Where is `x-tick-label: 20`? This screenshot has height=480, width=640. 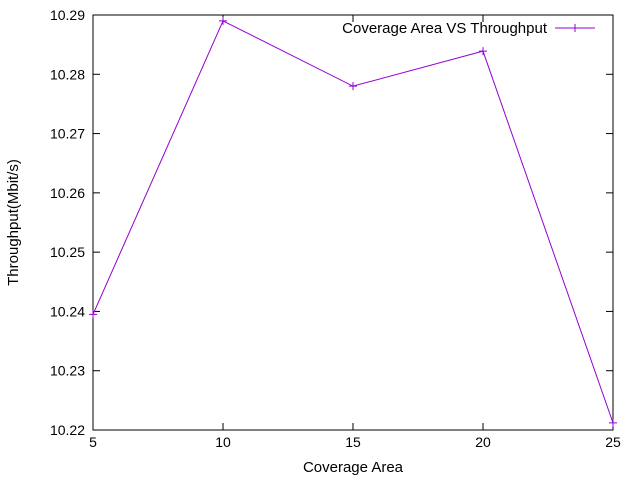 x-tick-label: 20 is located at coordinates (483, 442).